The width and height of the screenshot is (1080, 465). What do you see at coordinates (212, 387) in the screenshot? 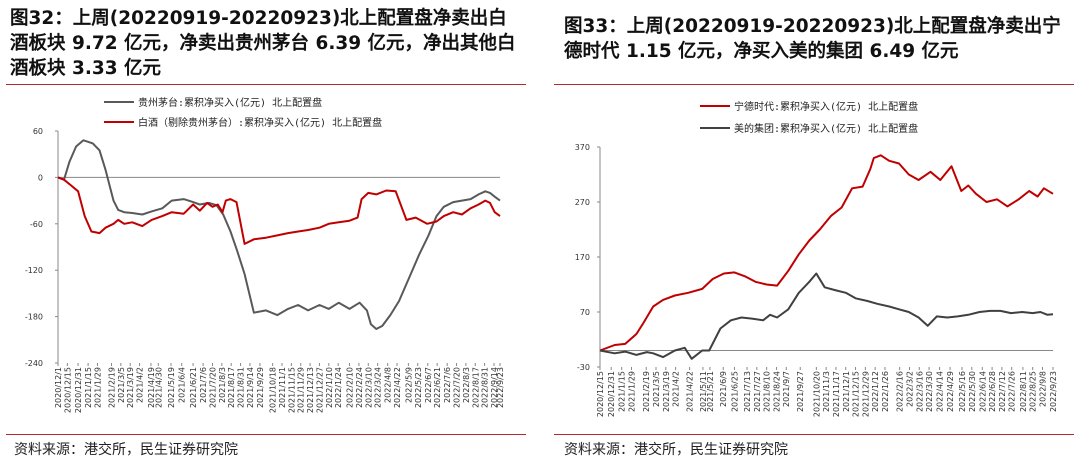
I see `x-tick-label: 2021/7/20` at bounding box center [212, 387].